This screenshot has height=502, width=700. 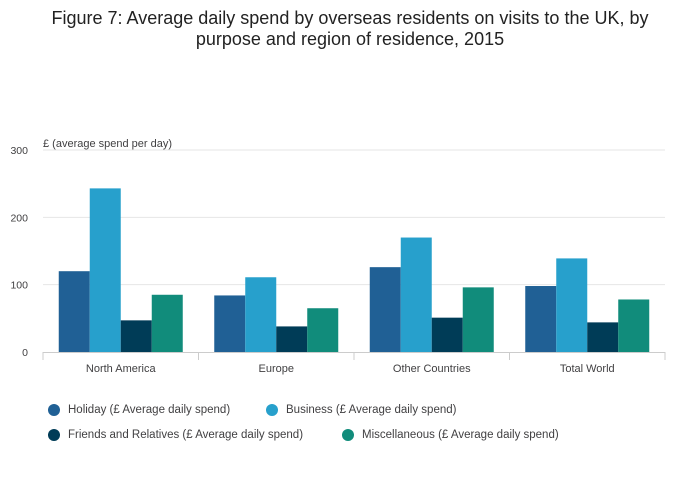 I want to click on legend-item: Holiday (£ Average daily spend), so click(x=139, y=410).